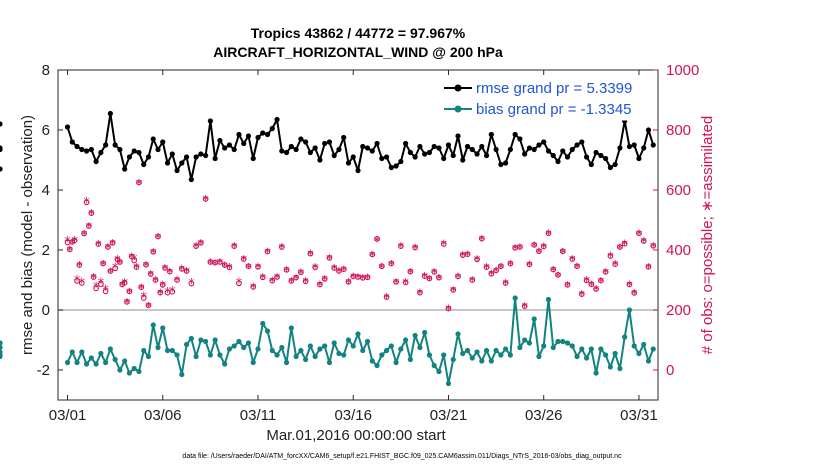 This screenshot has height=470, width=830. I want to click on legend-rmse-marker, so click(458, 88).